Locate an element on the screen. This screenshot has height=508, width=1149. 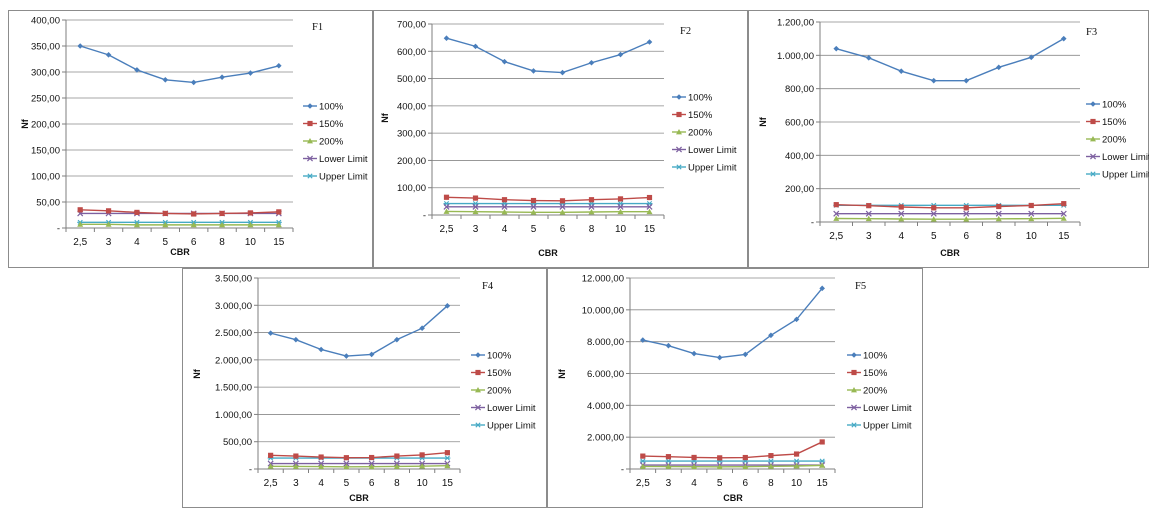
legend-label: 100% is located at coordinates (499, 356).